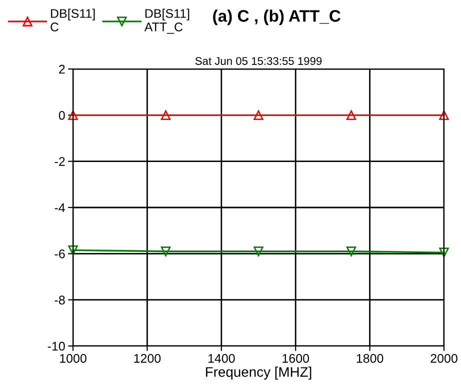  Describe the element at coordinates (59, 300) in the screenshot. I see `y-tick-label: -8` at that location.